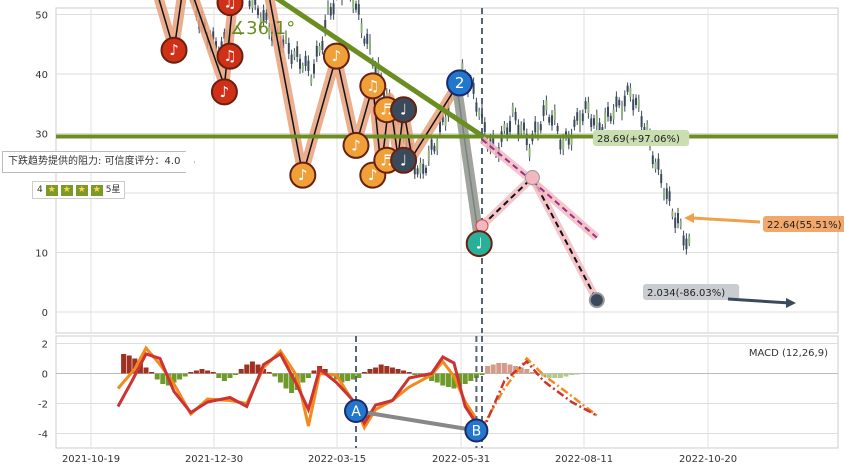 The height and width of the screenshot is (471, 844). Describe the element at coordinates (336, 56) in the screenshot. I see `pattern-marker` at that location.